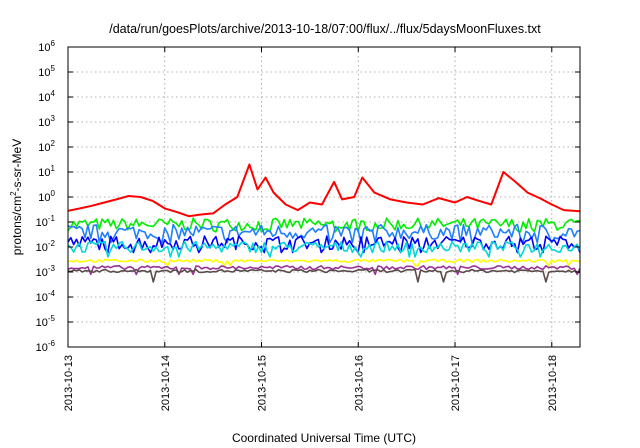 This screenshot has height=448, width=640. I want to click on x-axis-label: Coordinated Universal Time (UTC), so click(324, 438).